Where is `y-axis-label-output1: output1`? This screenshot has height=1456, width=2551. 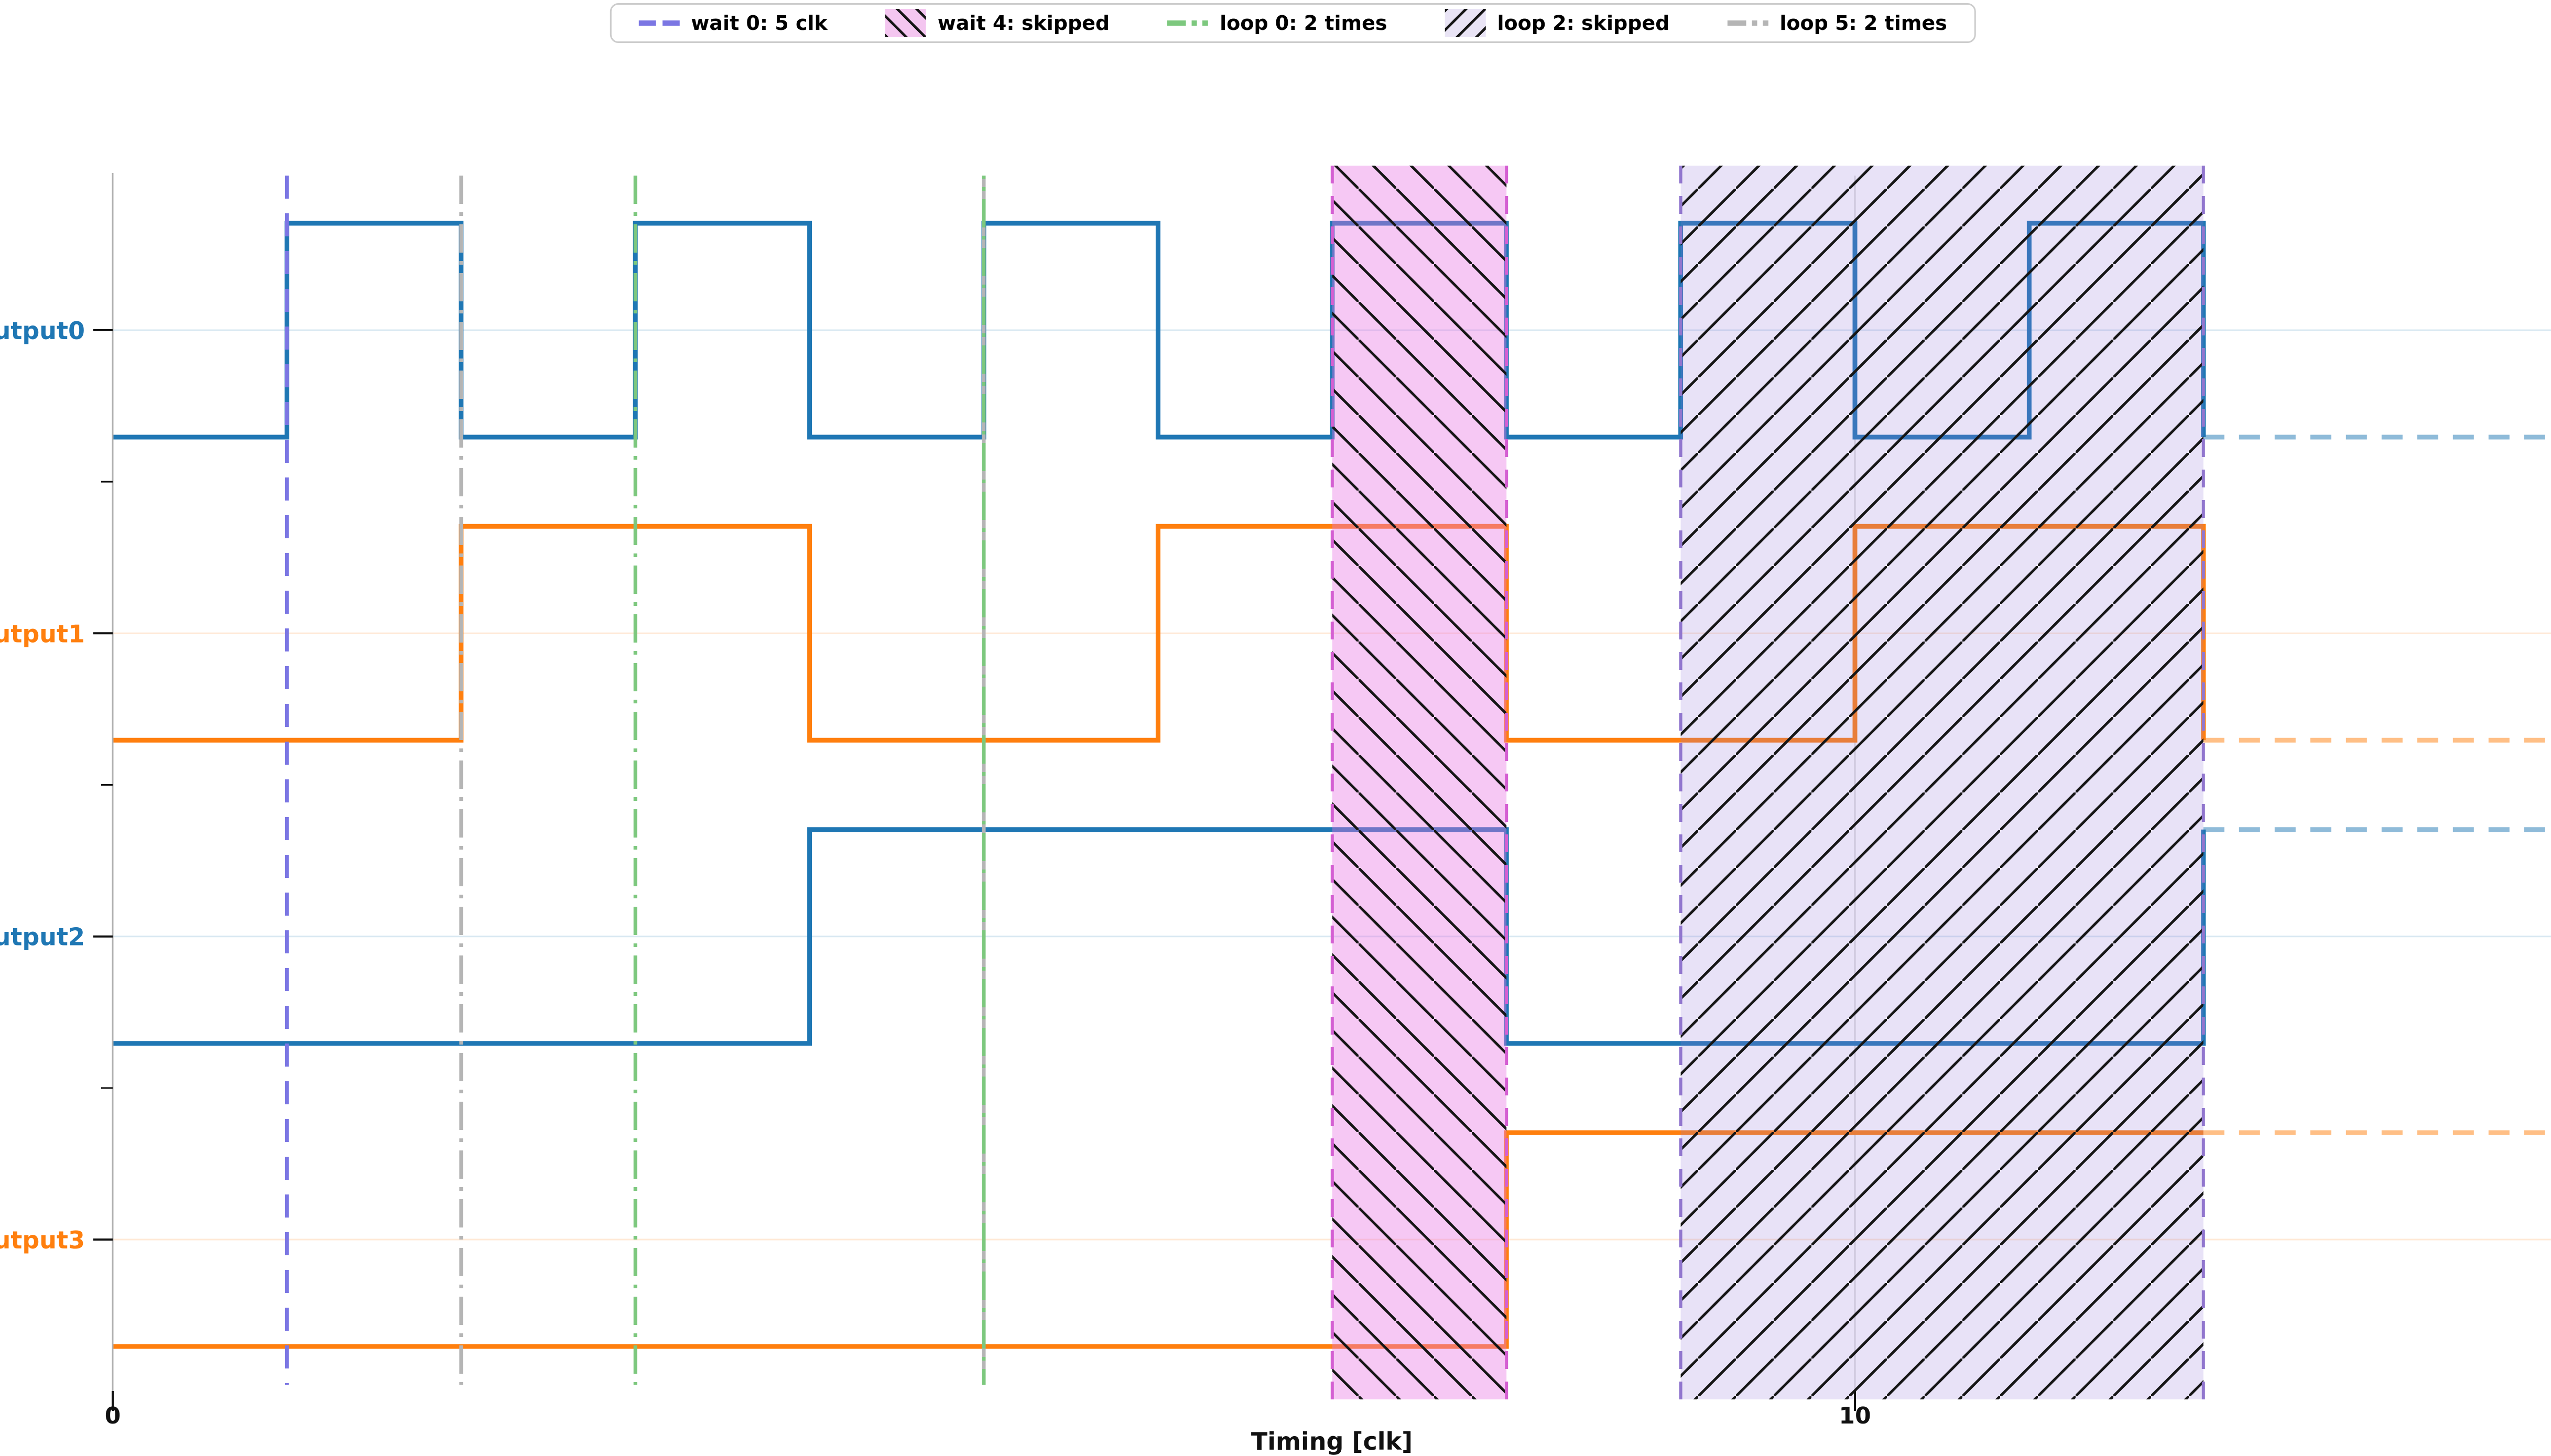
y-axis-label-output1: output1 is located at coordinates (42, 634).